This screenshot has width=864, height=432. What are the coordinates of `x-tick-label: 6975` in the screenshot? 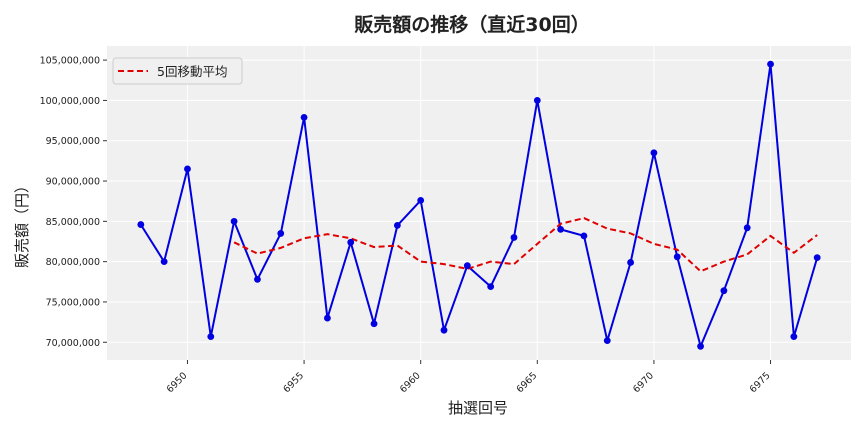 It's located at (760, 382).